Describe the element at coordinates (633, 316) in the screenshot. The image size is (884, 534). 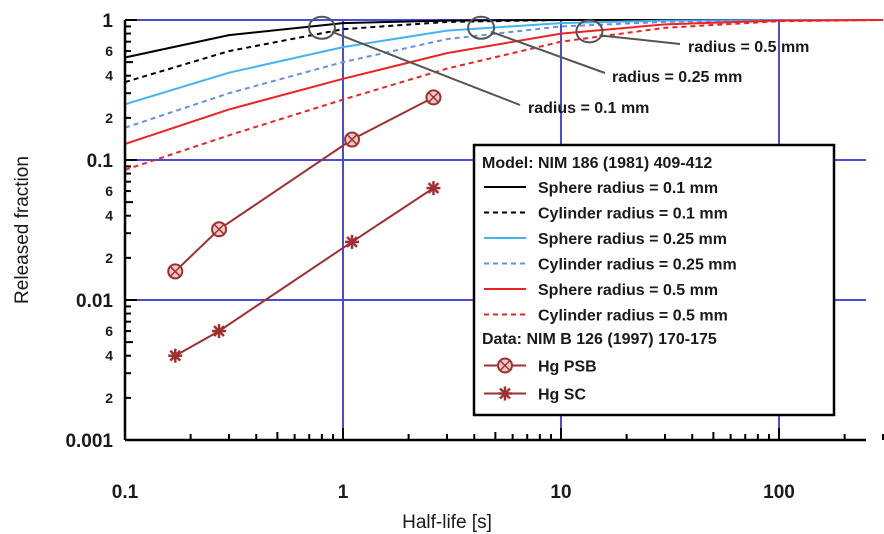
I see `legend-entry-label: Cylinder radius = 0.5 mm` at that location.